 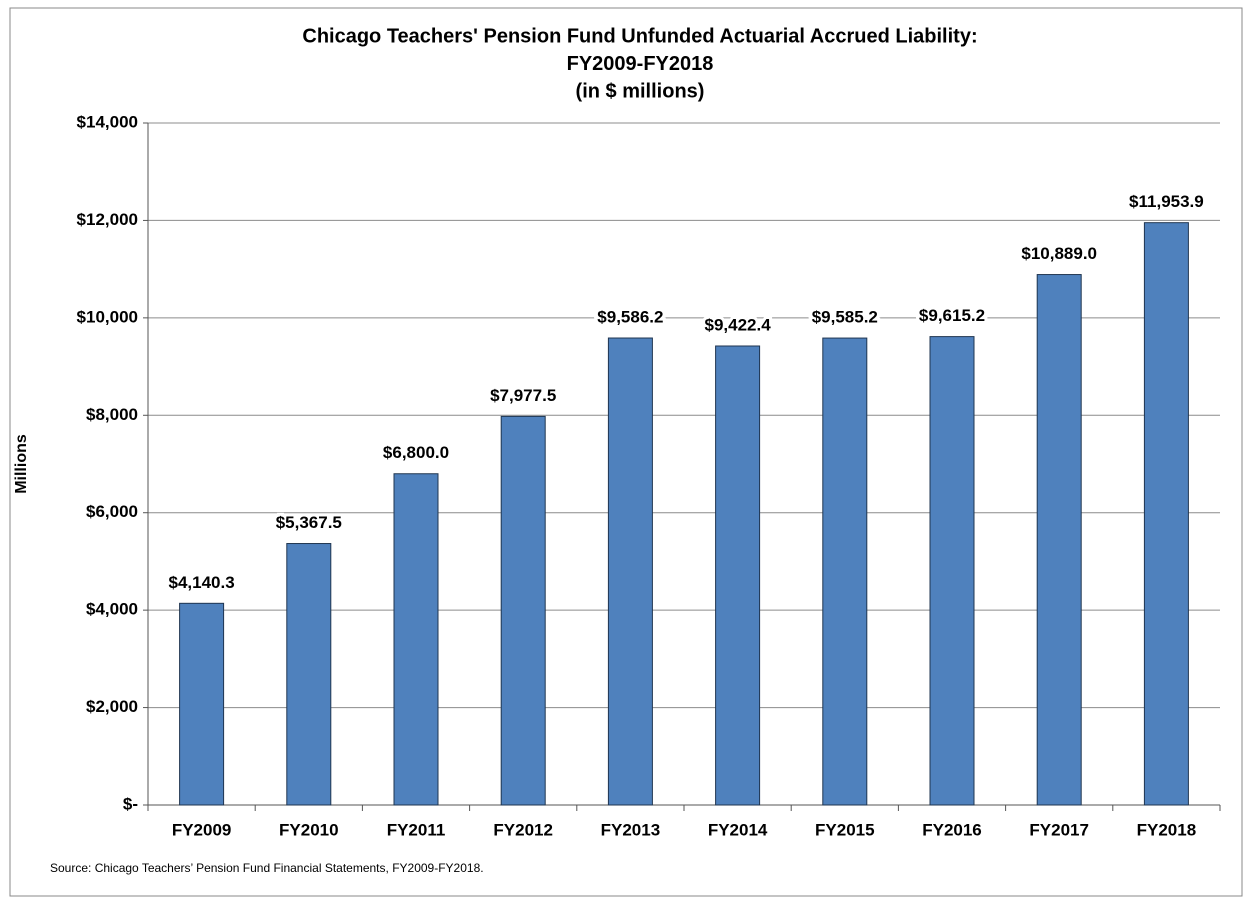 I want to click on x-tick-label: FY2009, so click(x=202, y=829).